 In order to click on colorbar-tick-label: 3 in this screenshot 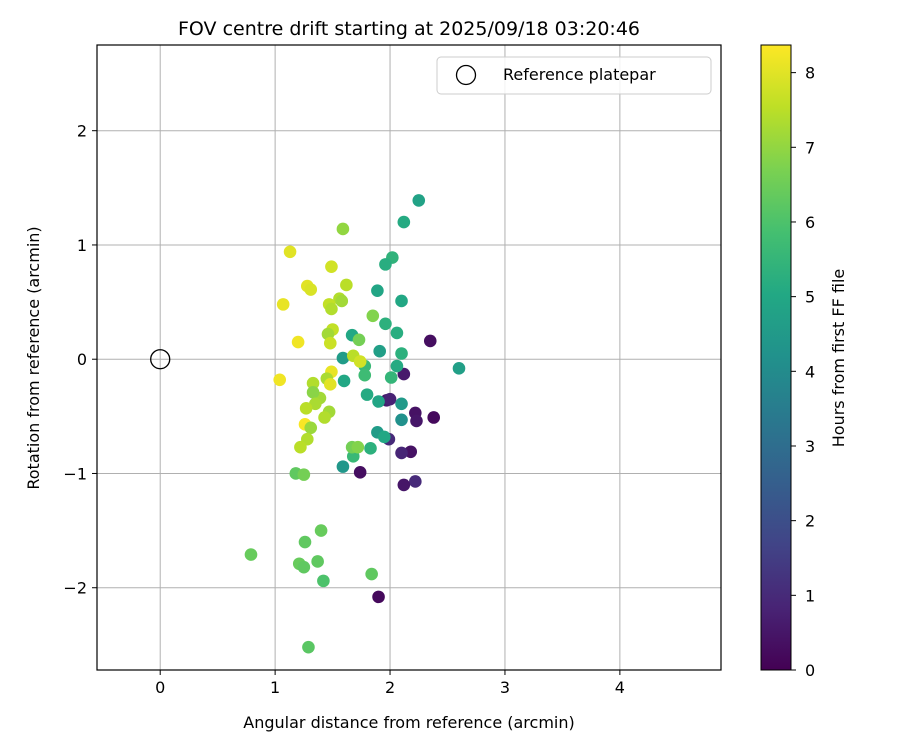, I will do `click(810, 446)`.